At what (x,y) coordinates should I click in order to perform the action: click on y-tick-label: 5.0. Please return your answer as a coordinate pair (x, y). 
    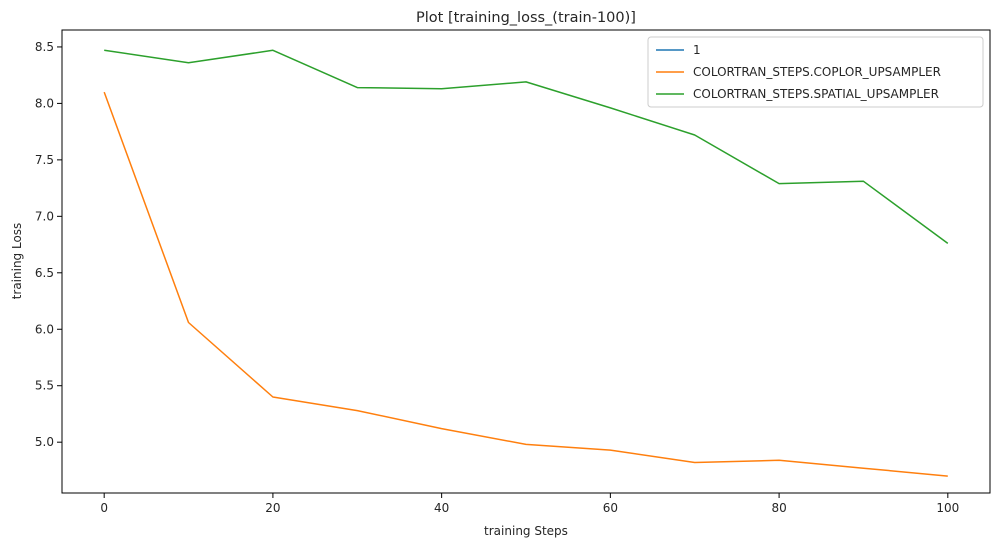
    Looking at the image, I should click on (44, 442).